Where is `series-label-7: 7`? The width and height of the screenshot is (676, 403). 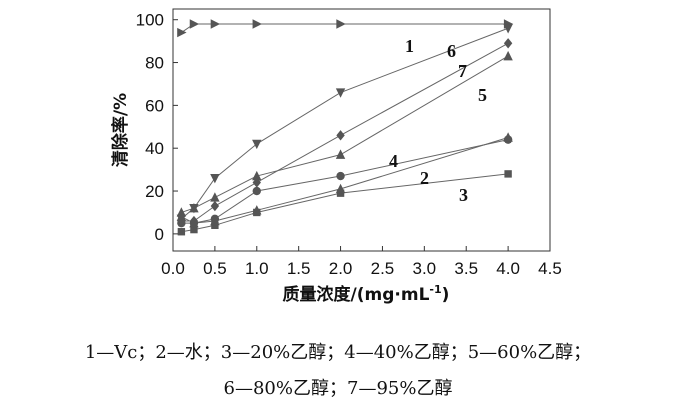 series-label-7: 7 is located at coordinates (462, 71).